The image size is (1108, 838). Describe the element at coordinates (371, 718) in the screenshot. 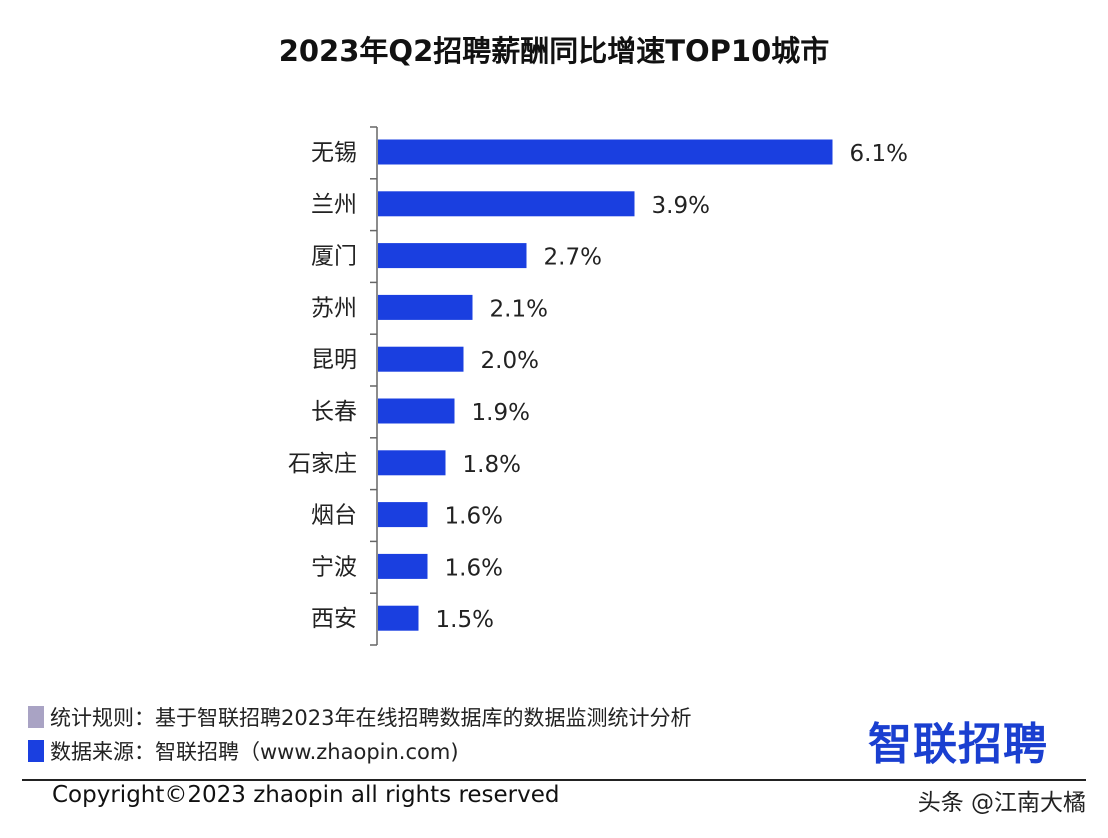

I see `rule-note-text: 统计规则：基于智联招聘2023年在线招聘数据库的数据监测统计分析` at that location.